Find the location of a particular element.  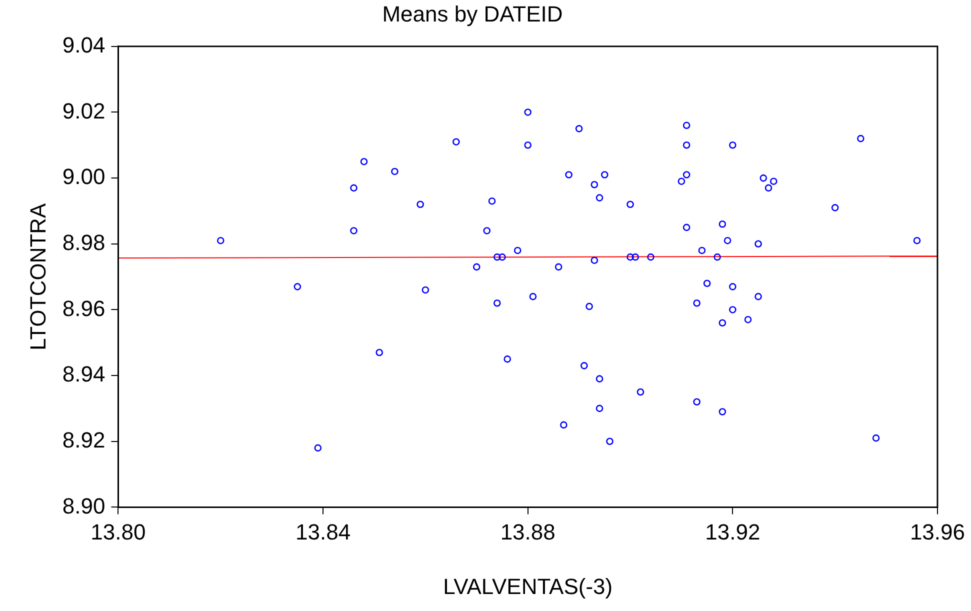

y-tick-label: 9.02 is located at coordinates (84, 111).